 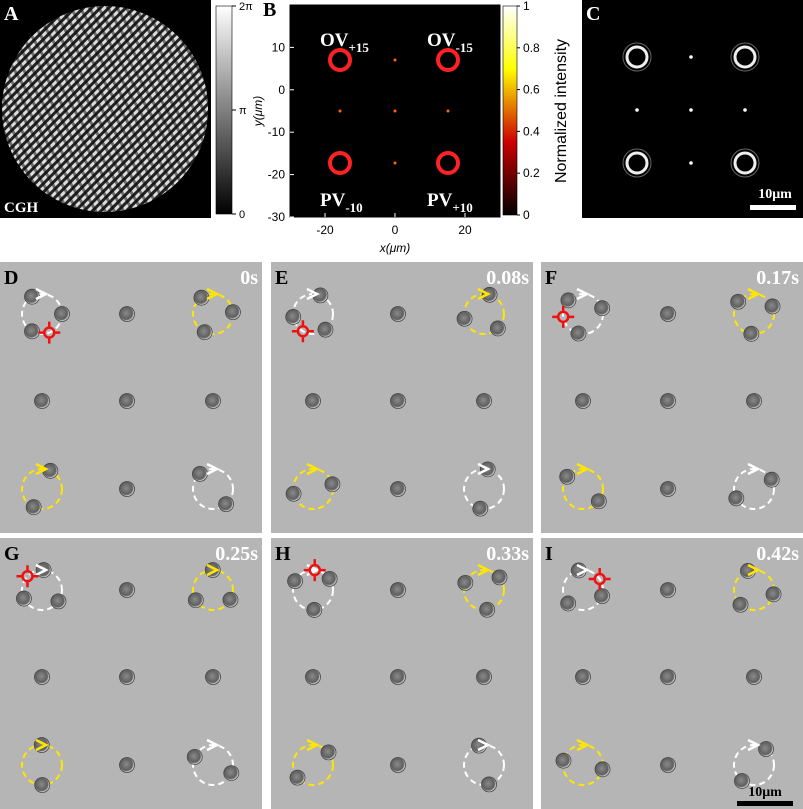 What do you see at coordinates (672, 397) in the screenshot?
I see `frame: F 0.17s` at bounding box center [672, 397].